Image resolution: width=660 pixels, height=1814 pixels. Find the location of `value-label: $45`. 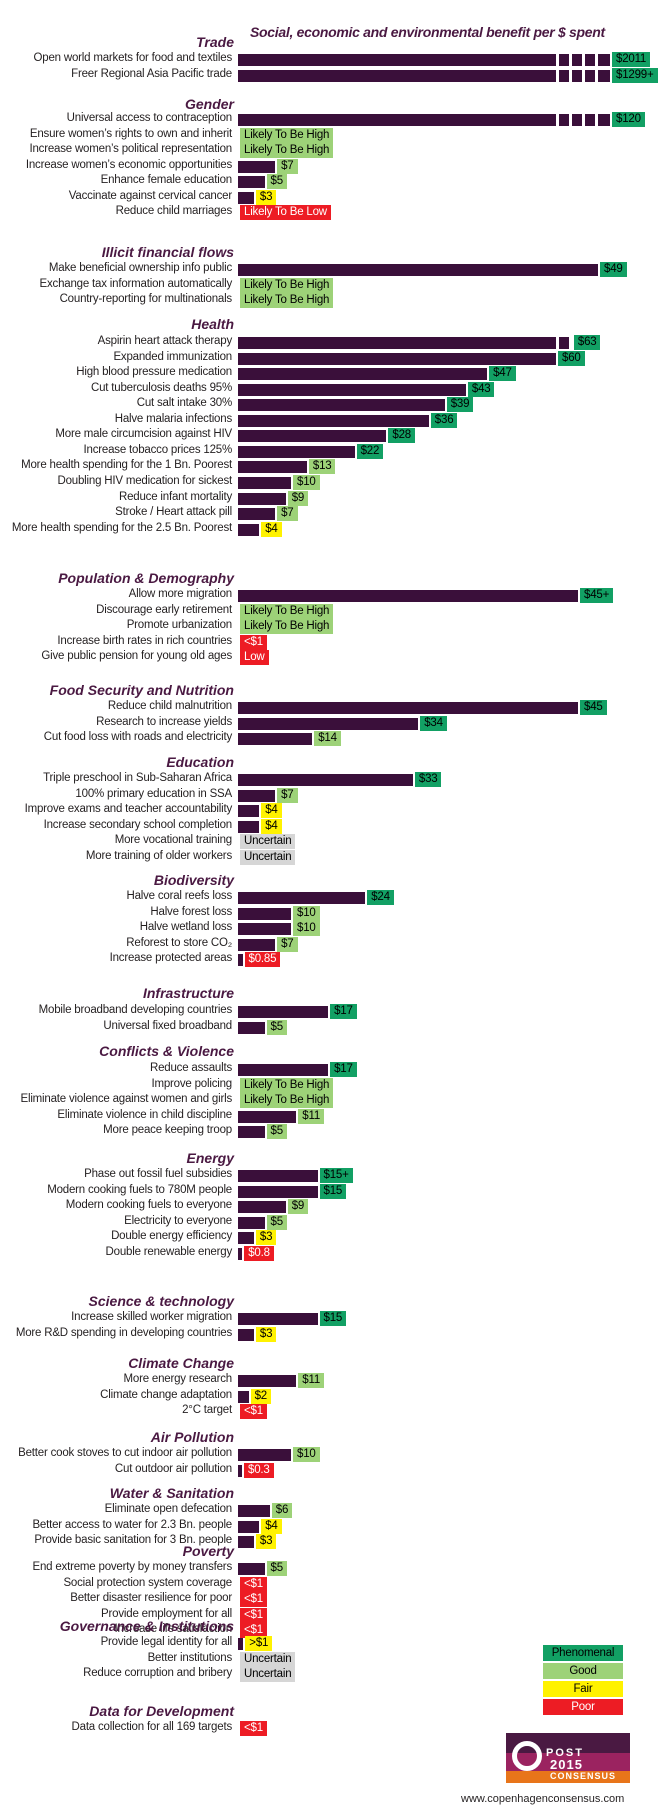

value-label: $45 is located at coordinates (593, 707).